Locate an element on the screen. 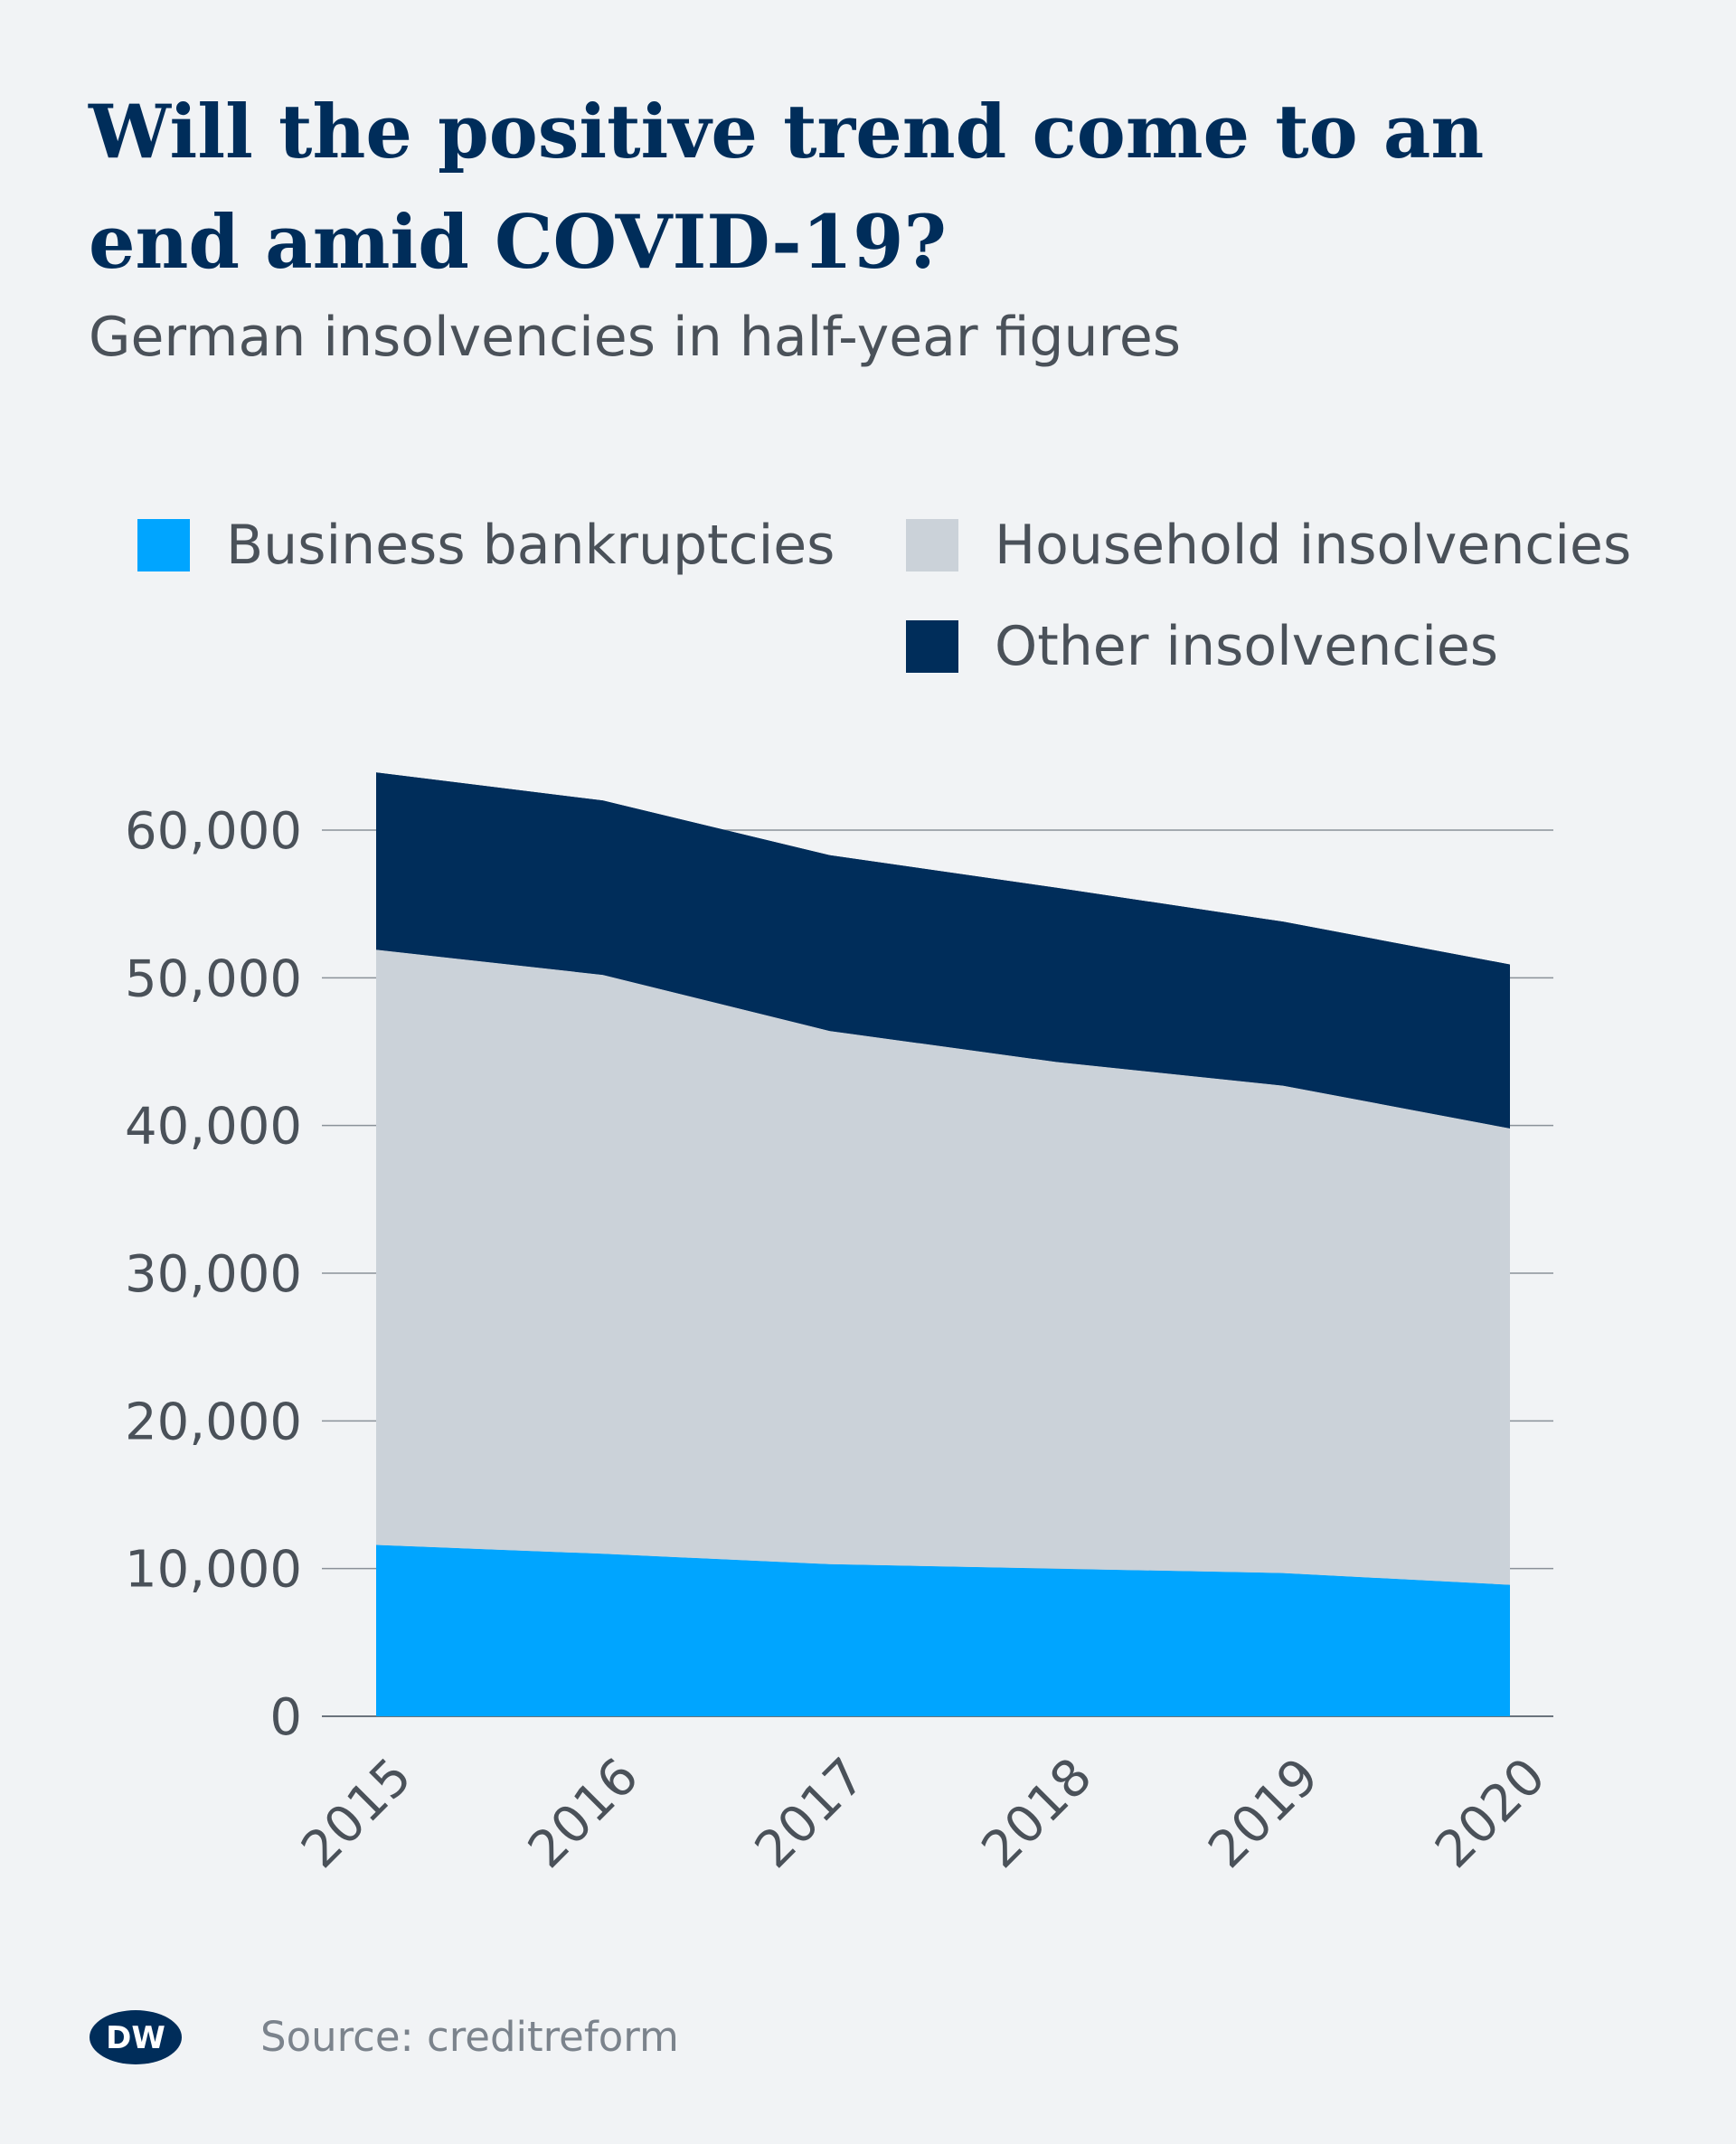 The width and height of the screenshot is (1736, 2144). legend-label-household: Household insolvencies is located at coordinates (1313, 545).